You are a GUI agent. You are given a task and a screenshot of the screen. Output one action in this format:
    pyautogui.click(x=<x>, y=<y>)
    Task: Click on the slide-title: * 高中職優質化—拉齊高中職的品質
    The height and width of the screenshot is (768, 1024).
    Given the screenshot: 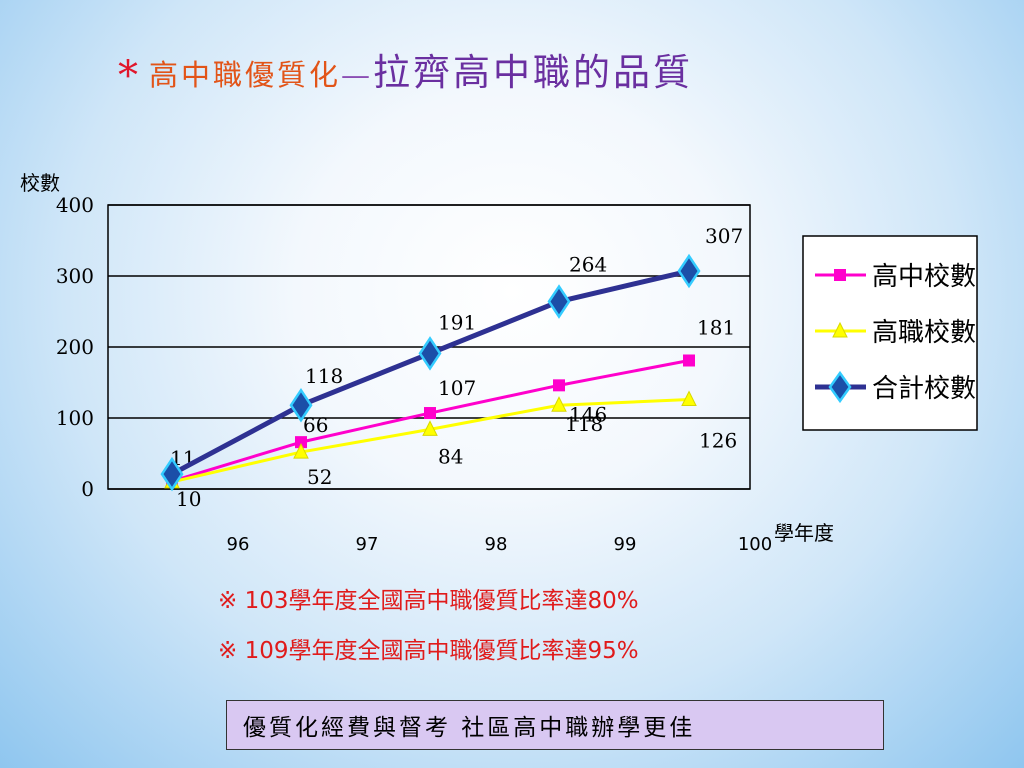 What is the action you would take?
    pyautogui.click(x=405, y=70)
    